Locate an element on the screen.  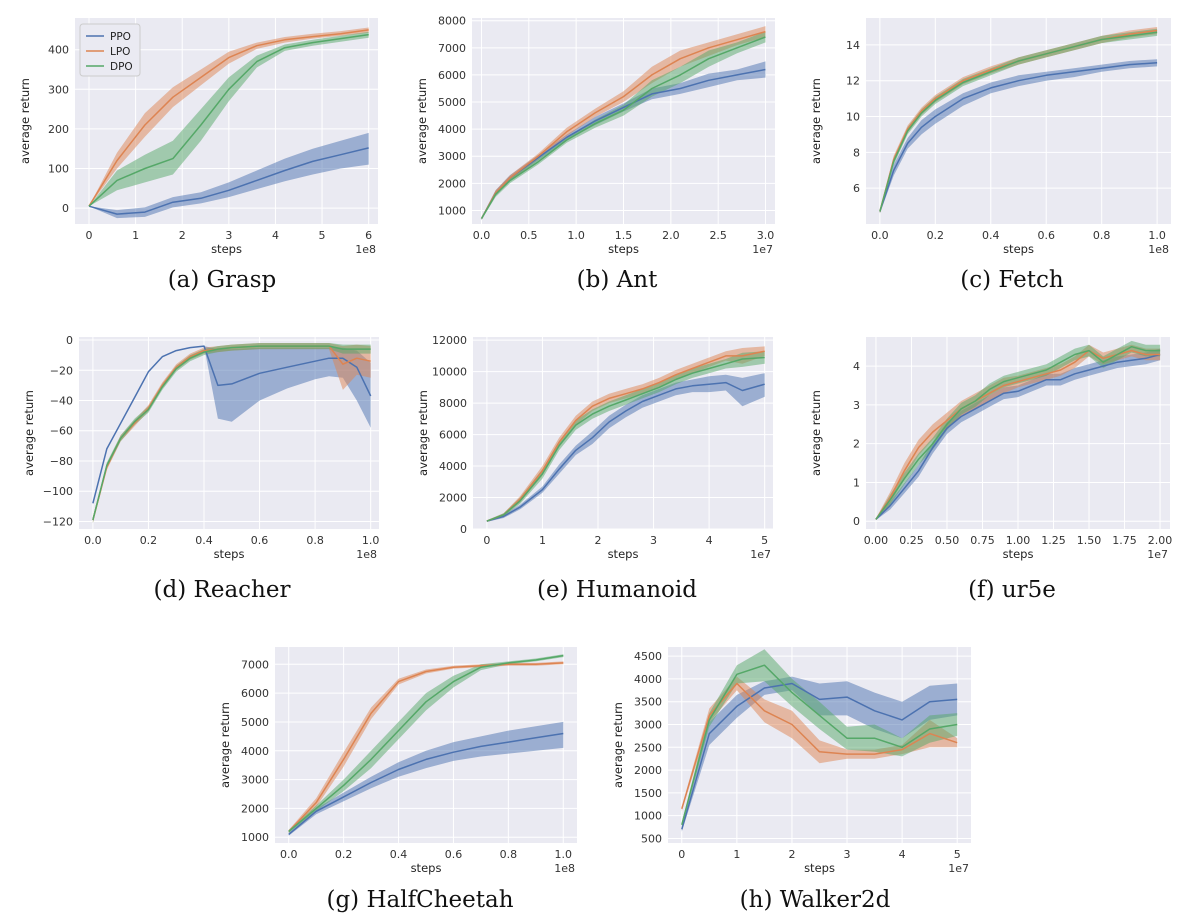
y-tick-label: 400 is located at coordinates (58, 50).